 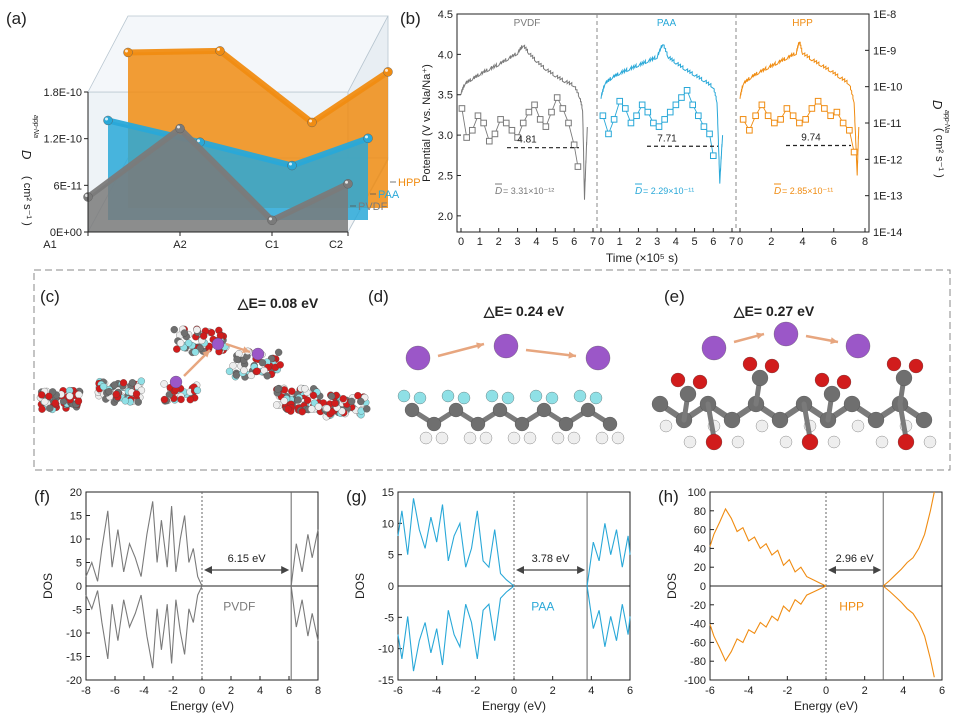 I want to click on b-xlabel: Time (×10⁵ s), so click(x=642, y=258).